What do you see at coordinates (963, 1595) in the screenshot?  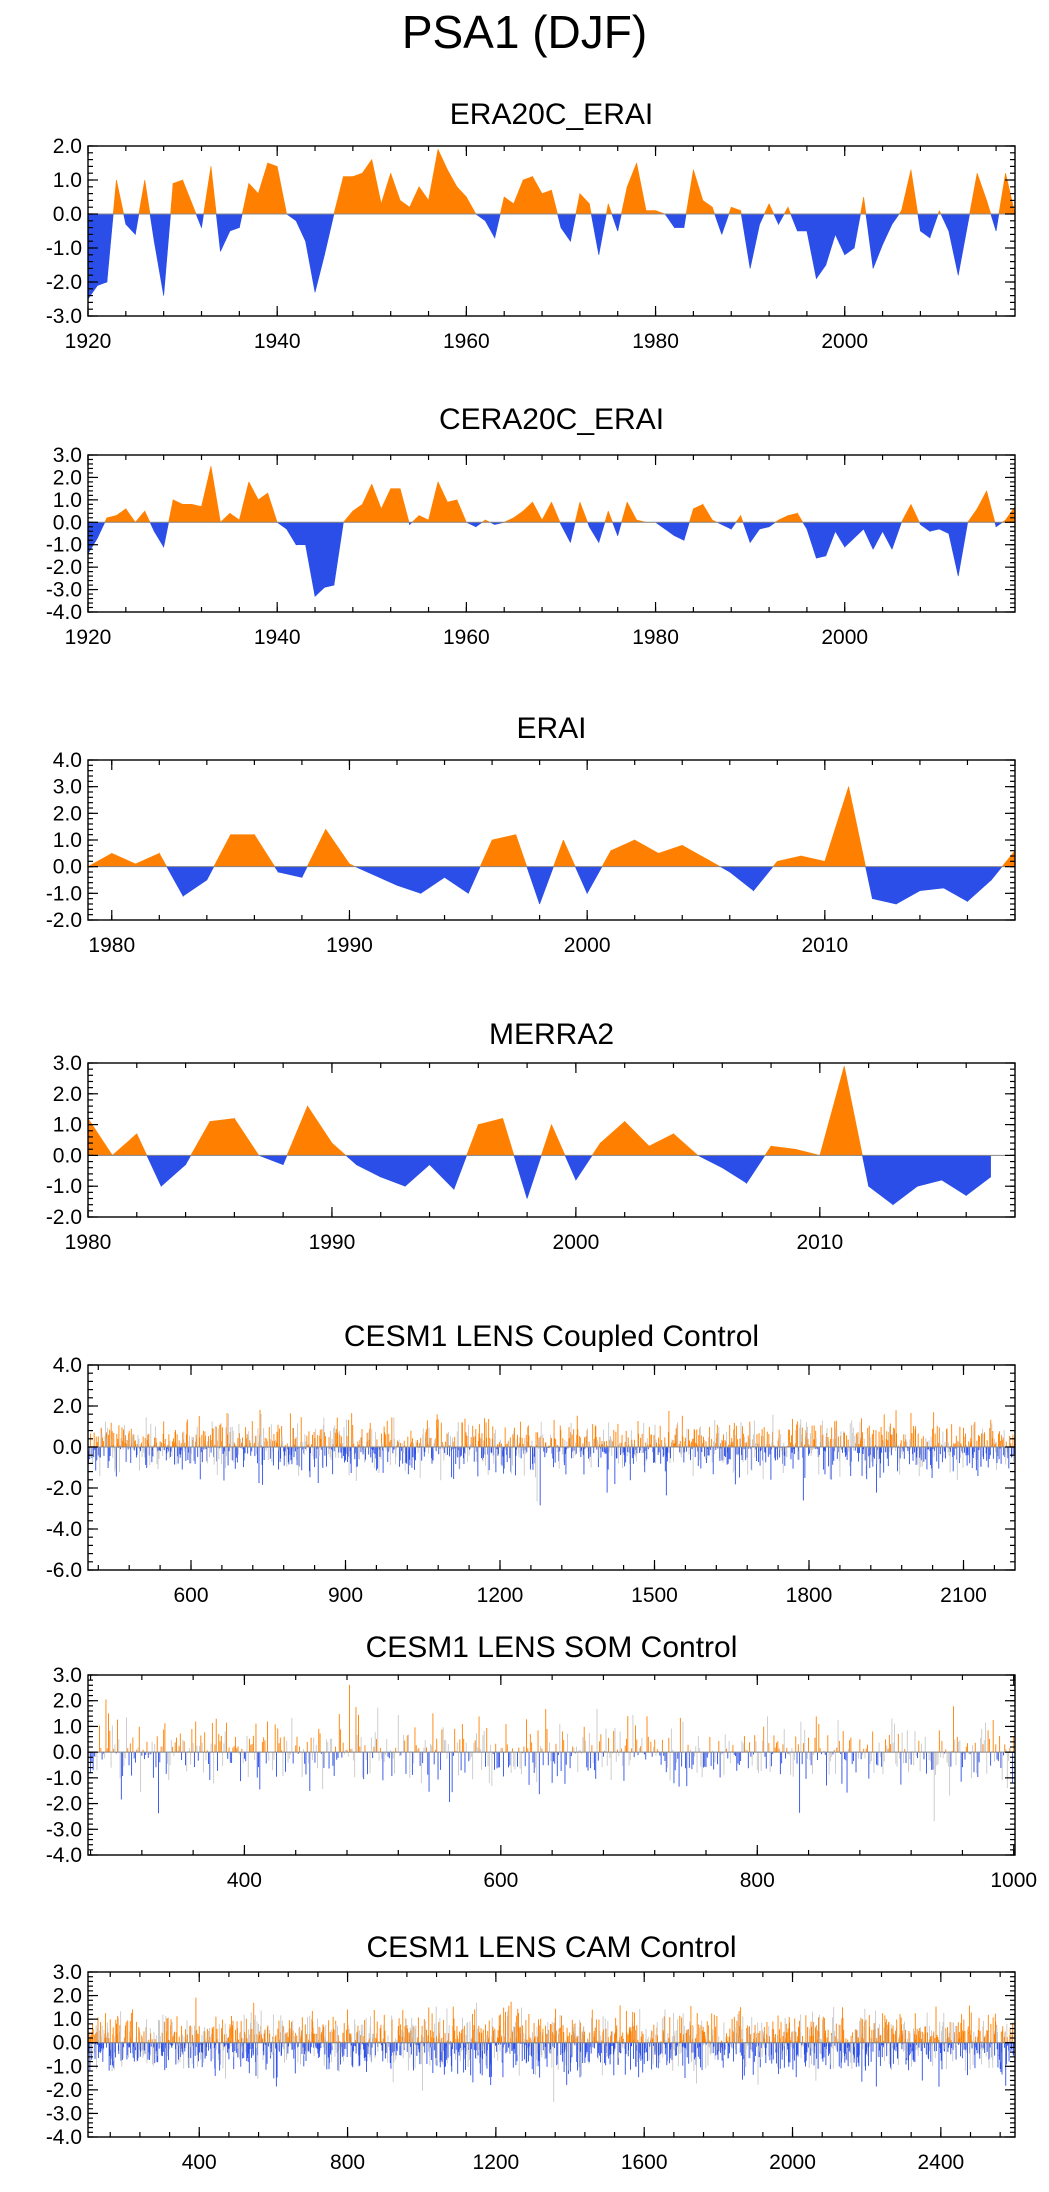 I see `x-tick-label: 2100` at bounding box center [963, 1595].